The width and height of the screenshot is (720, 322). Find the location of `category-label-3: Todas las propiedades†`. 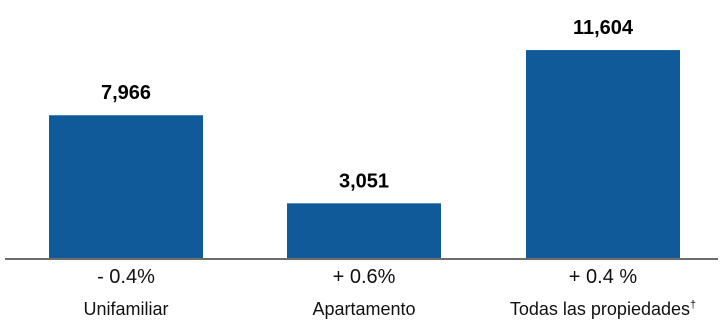

category-label-3: Todas las propiedades† is located at coordinates (603, 309).